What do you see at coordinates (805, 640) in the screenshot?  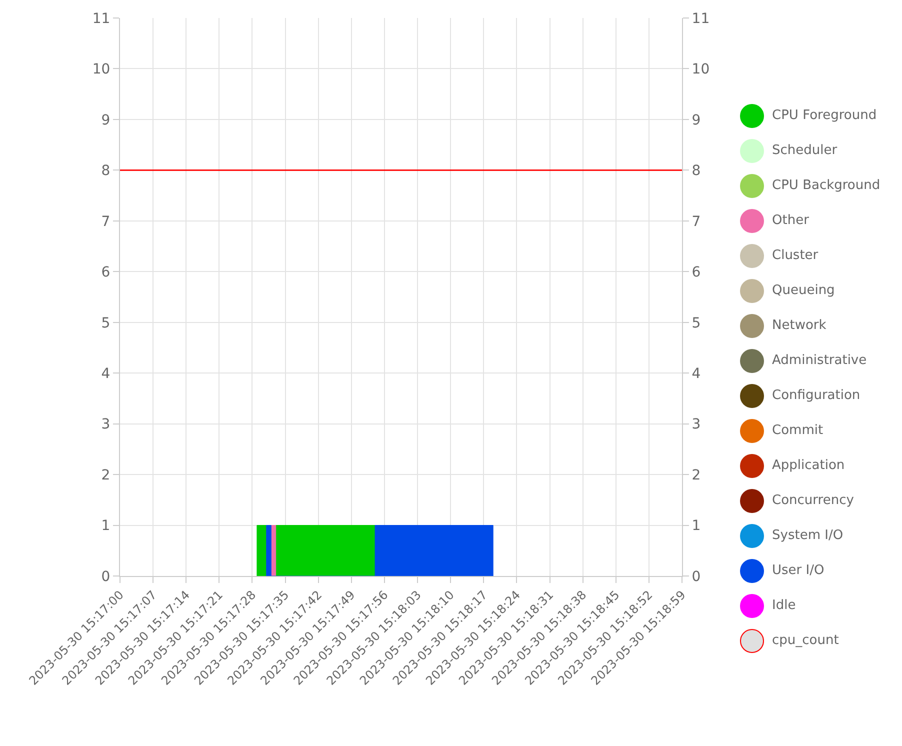 I see `legend-label: cpu_count` at bounding box center [805, 640].